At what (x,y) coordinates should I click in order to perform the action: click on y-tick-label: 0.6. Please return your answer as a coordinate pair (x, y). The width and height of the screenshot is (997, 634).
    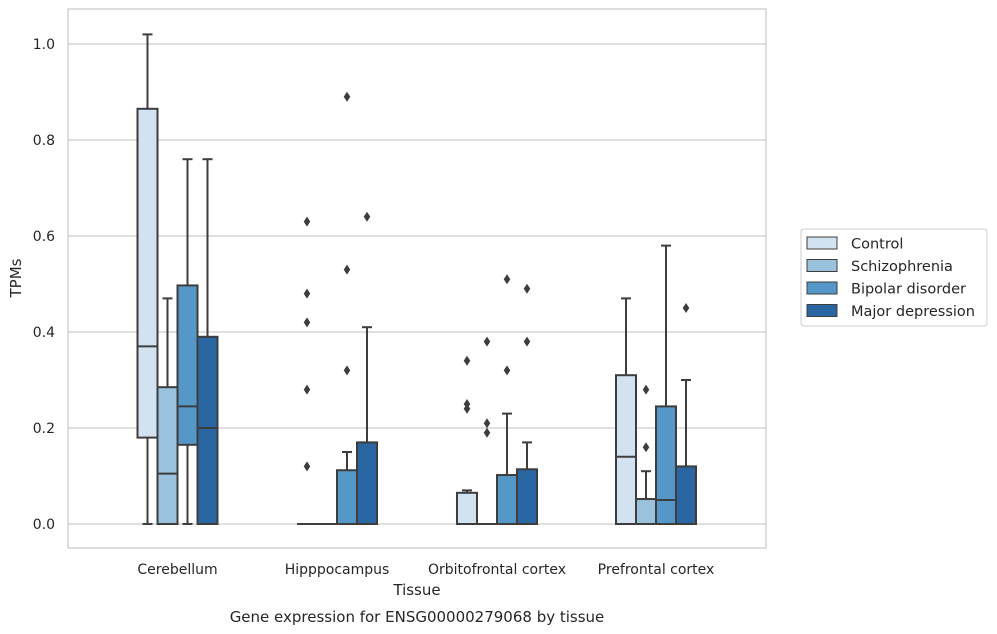
    Looking at the image, I should click on (44, 237).